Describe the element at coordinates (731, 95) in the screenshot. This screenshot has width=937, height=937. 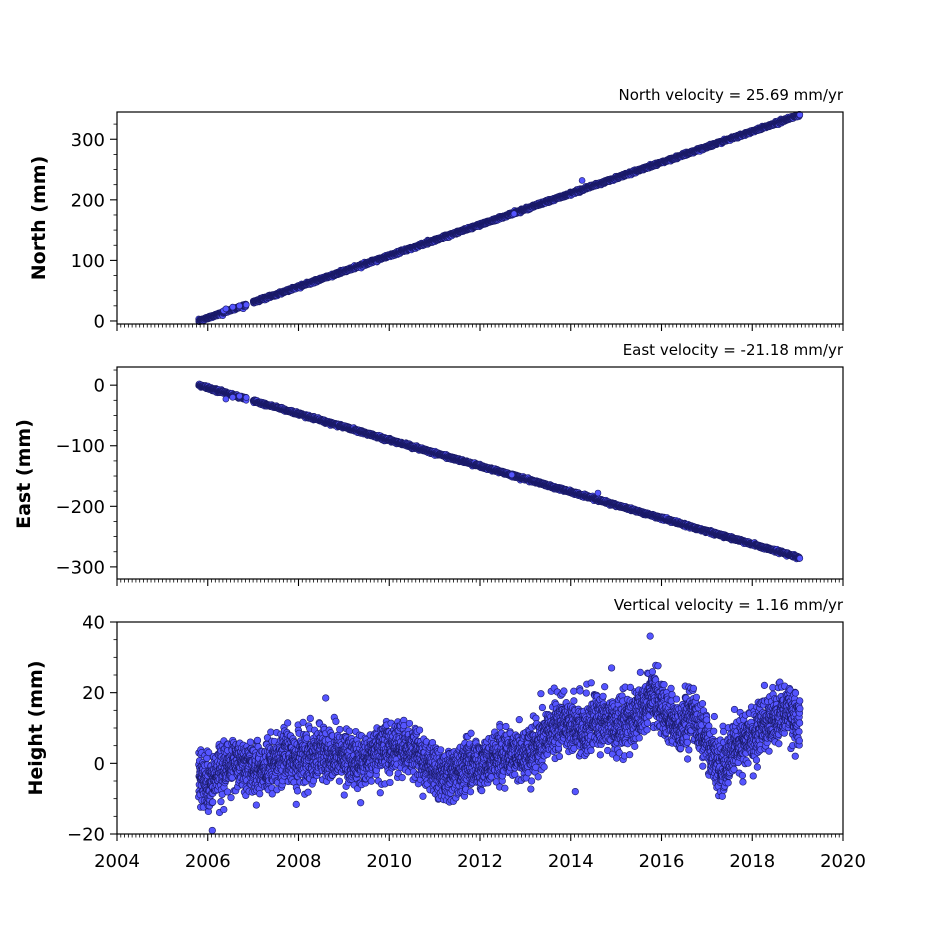
I see `north-velocity-annotation: North velocity = 25.69 mm/yr` at that location.